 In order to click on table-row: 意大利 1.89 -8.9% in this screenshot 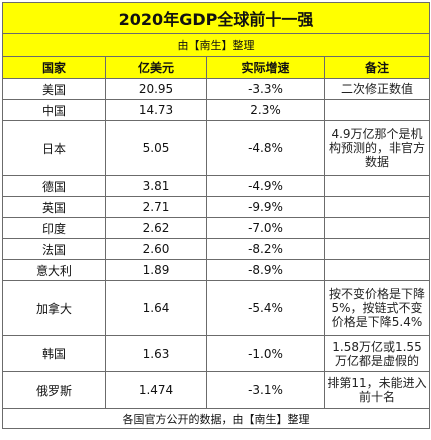, I will do `click(216, 270)`.